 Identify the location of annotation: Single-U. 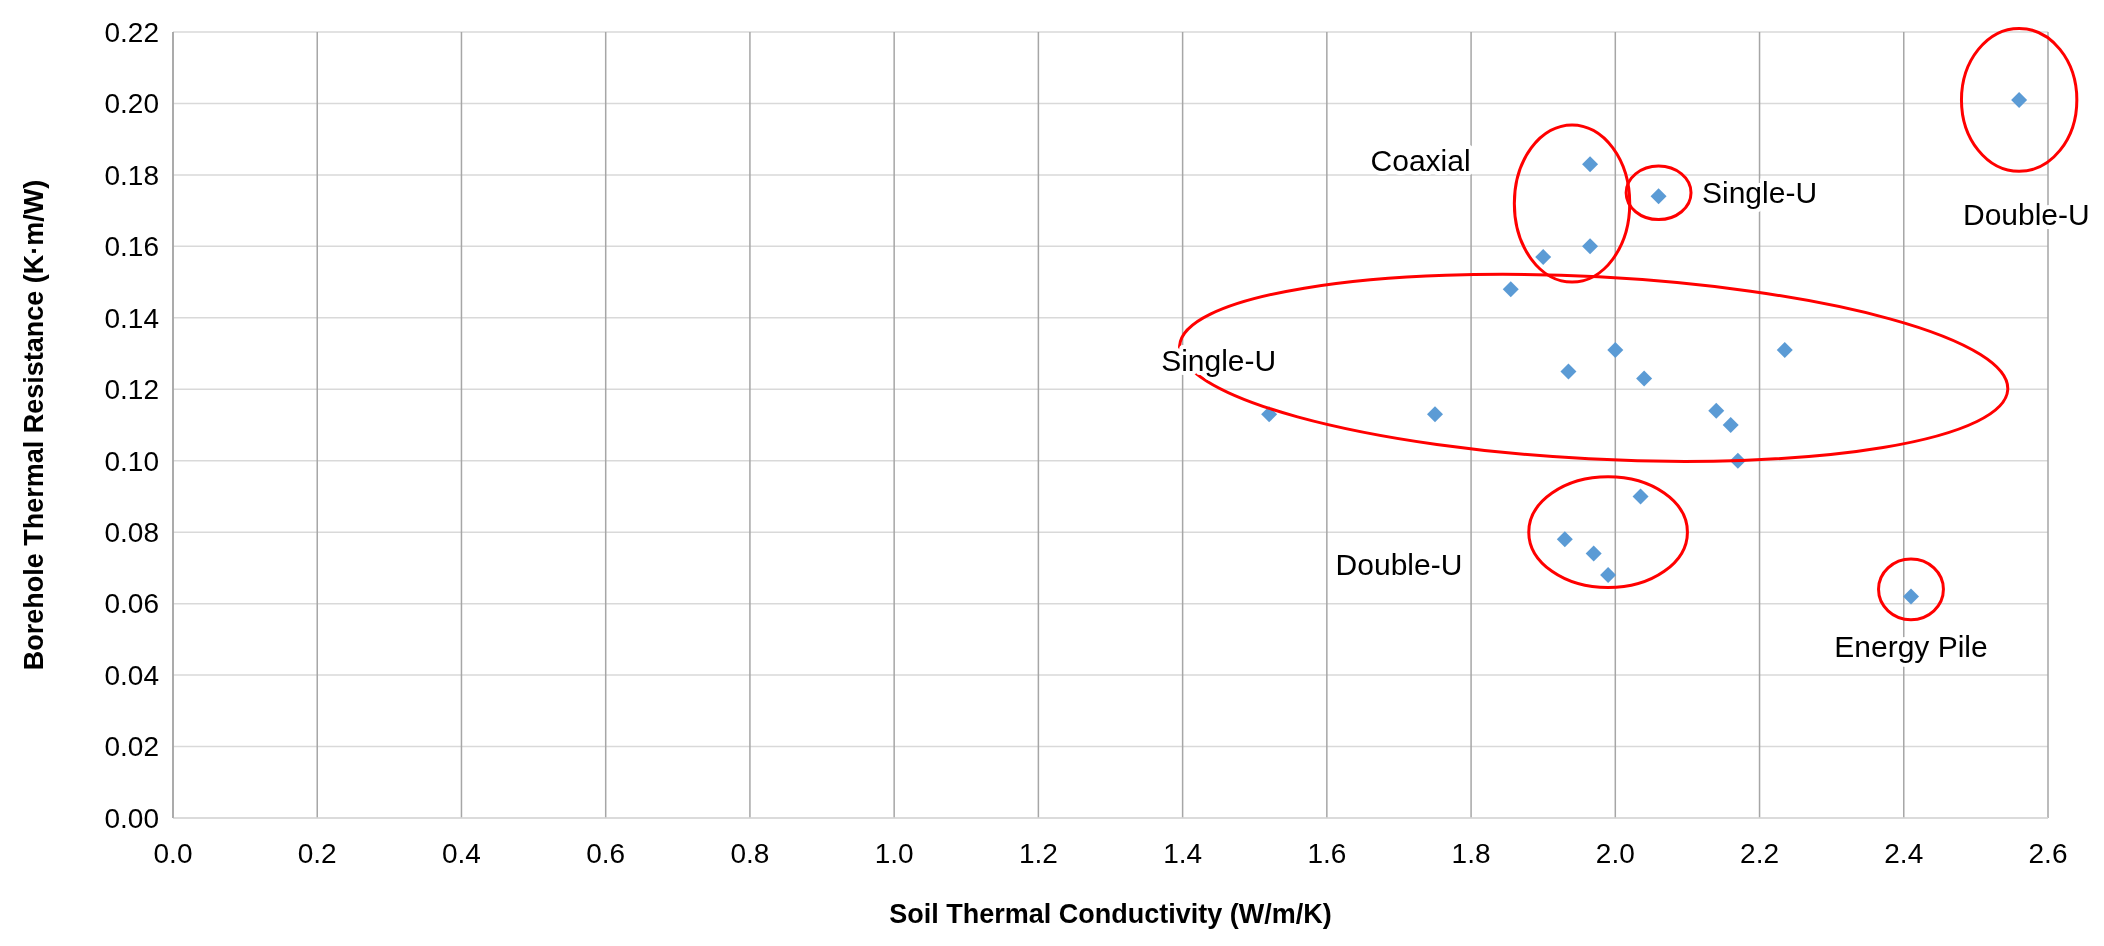
(1760, 193).